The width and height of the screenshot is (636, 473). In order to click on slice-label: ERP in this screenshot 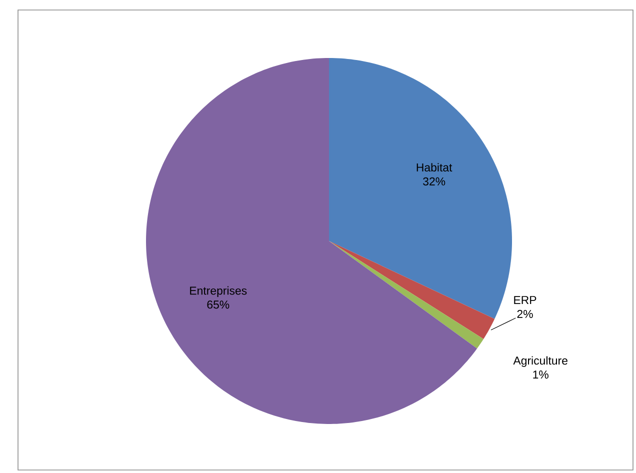, I will do `click(525, 300)`.